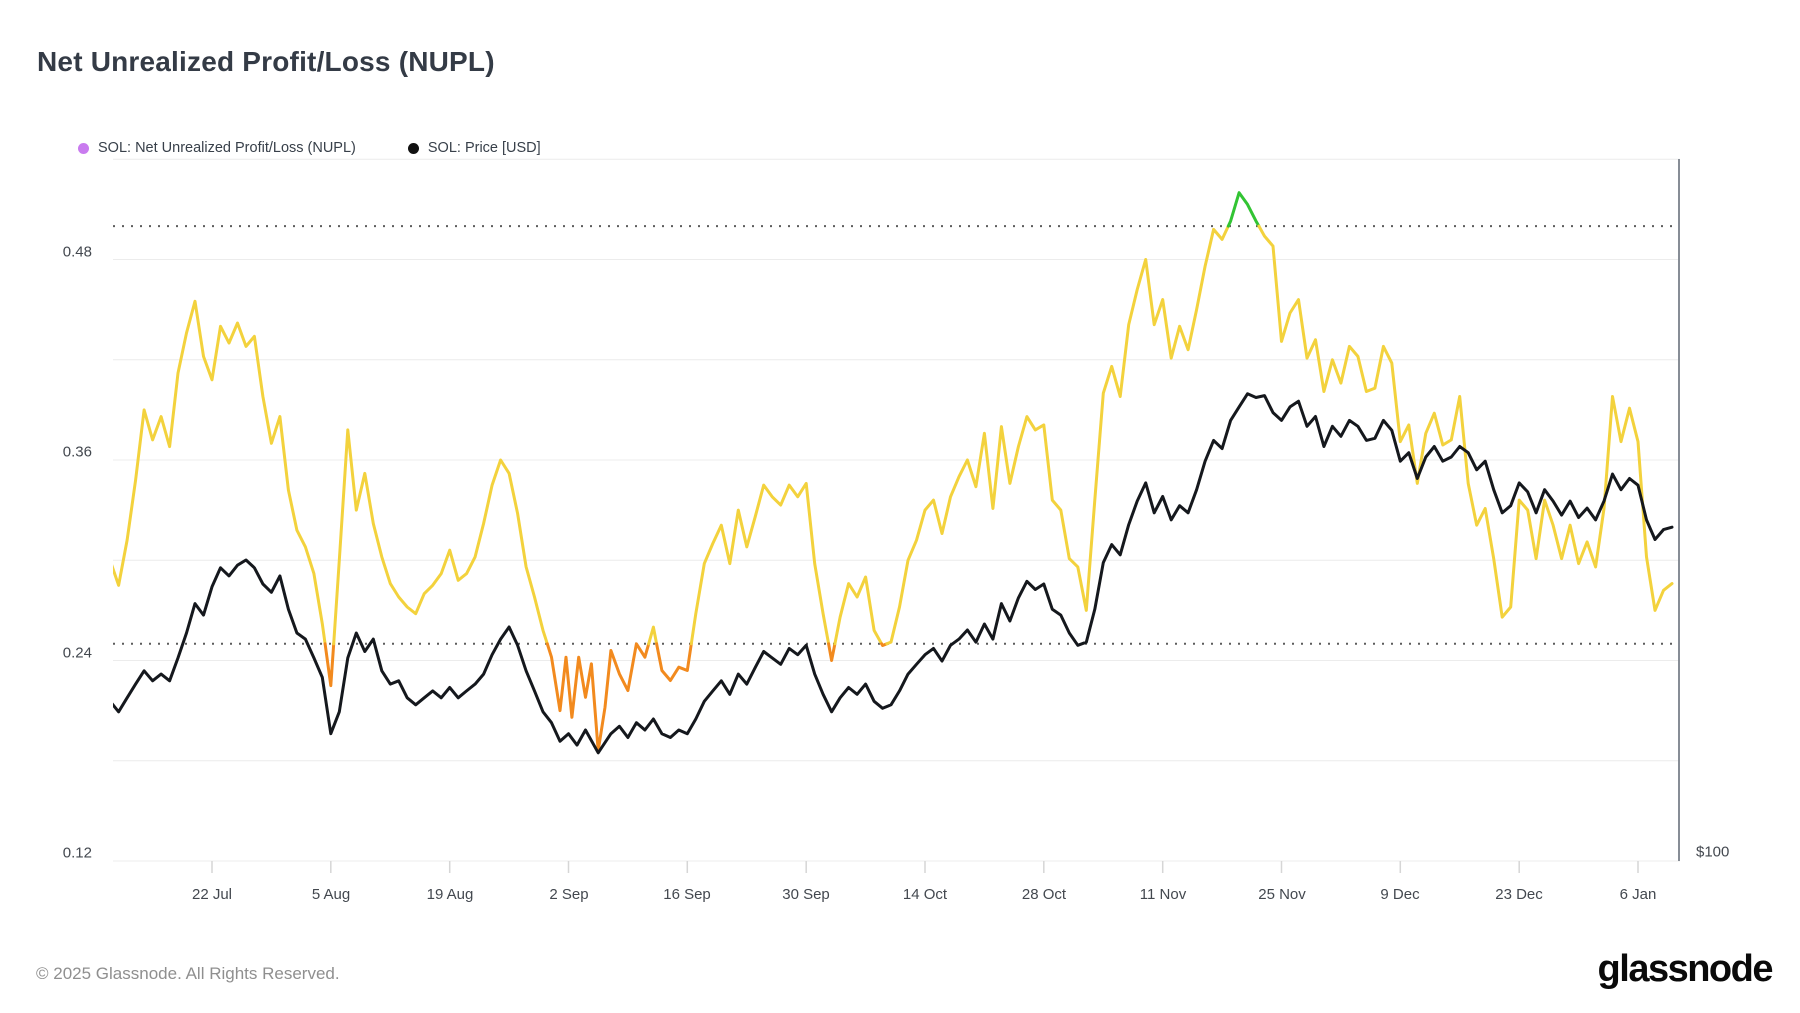 The image size is (1800, 1013). What do you see at coordinates (1519, 894) in the screenshot?
I see `x-axis-label: 23 Dec` at bounding box center [1519, 894].